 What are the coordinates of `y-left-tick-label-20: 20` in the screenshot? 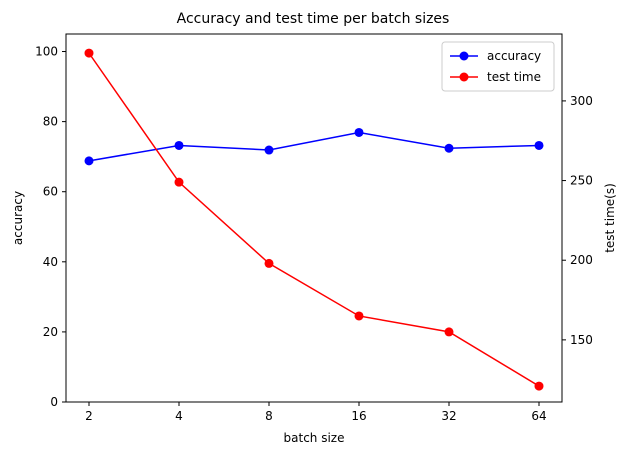 It's located at (50, 332).